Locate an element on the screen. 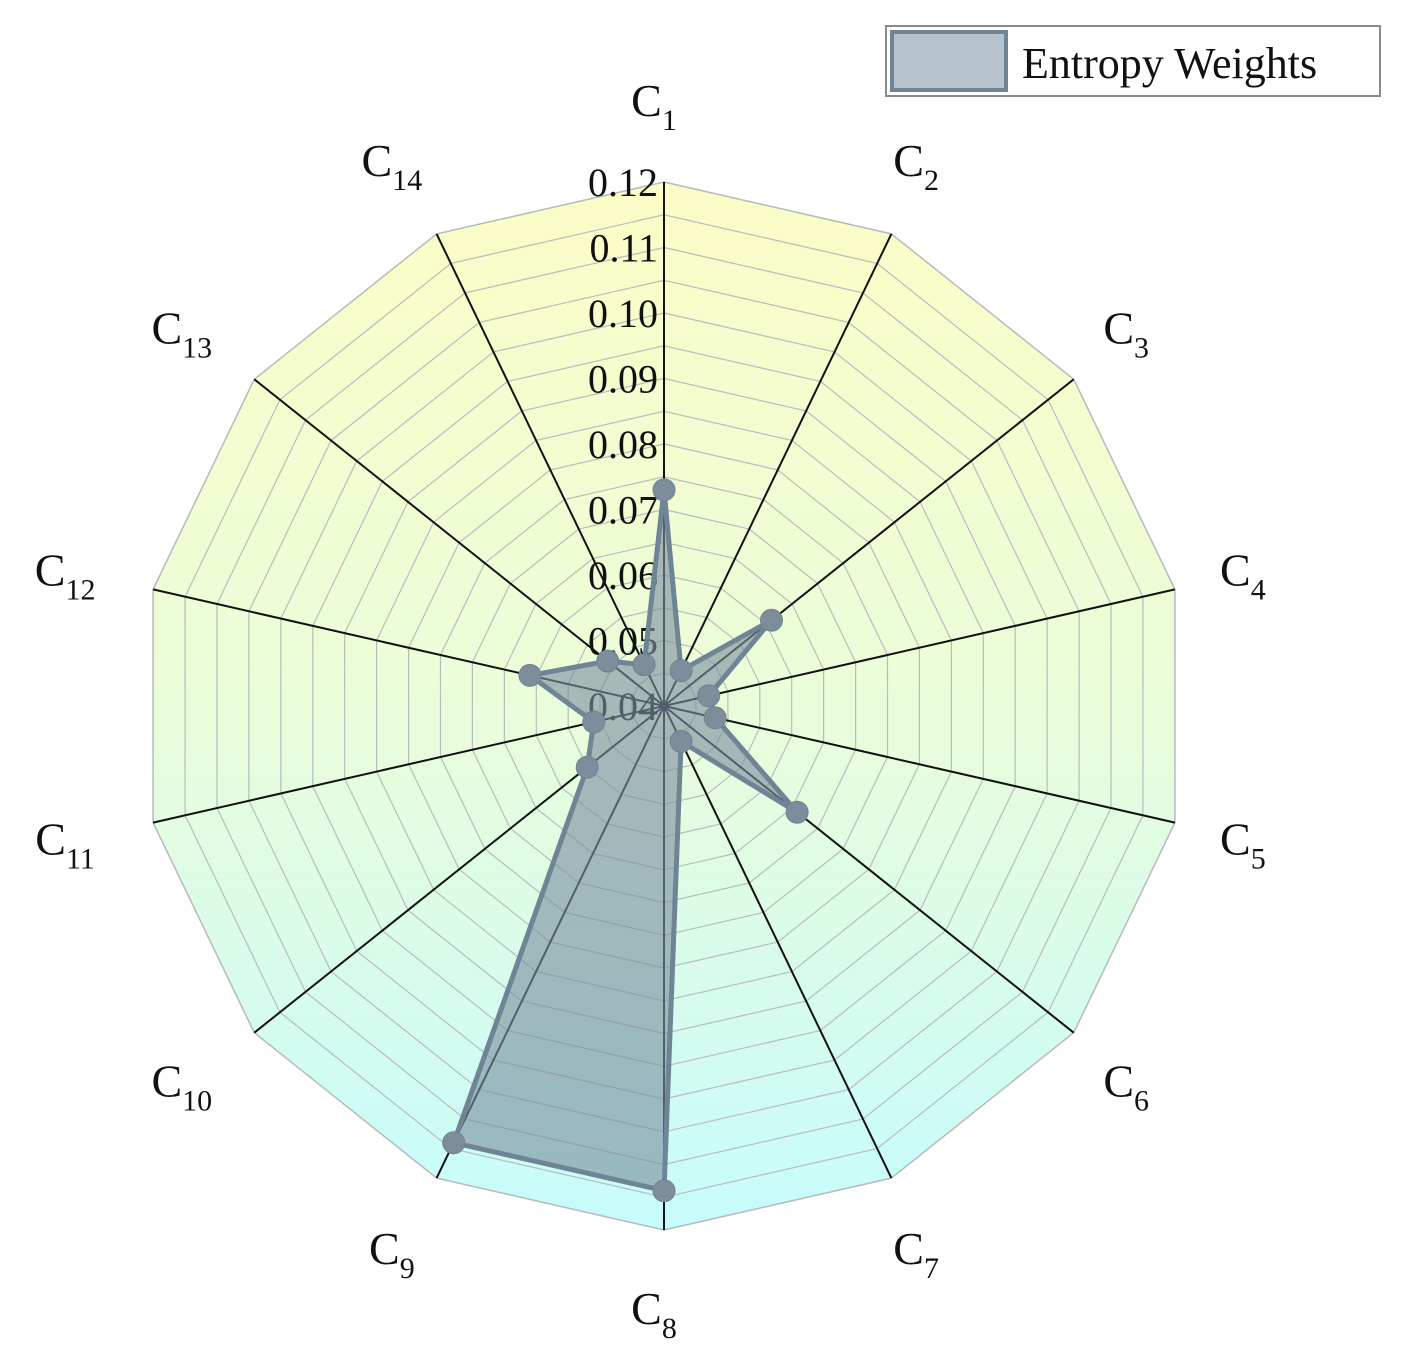 The height and width of the screenshot is (1368, 1404). radial-tick-label: 0.07 is located at coordinates (623, 510).